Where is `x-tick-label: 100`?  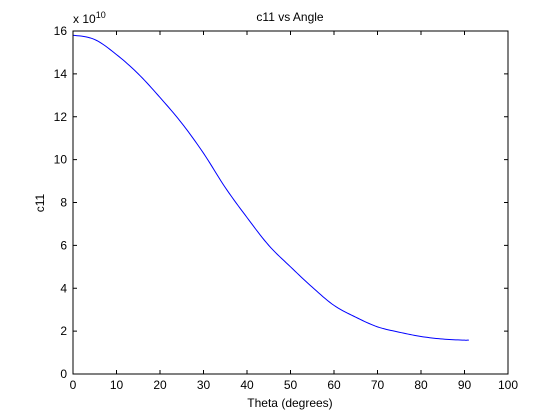
x-tick-label: 100 is located at coordinates (508, 385).